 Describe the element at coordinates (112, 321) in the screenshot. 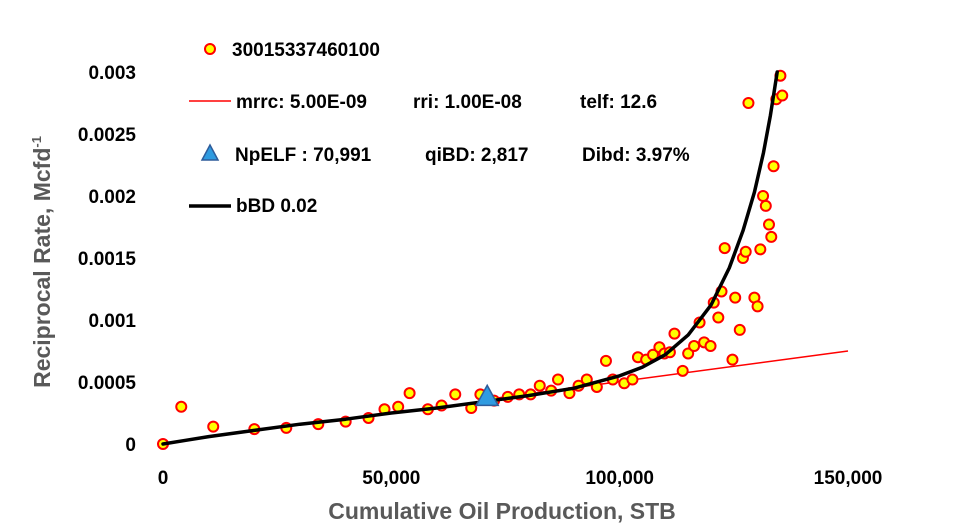

I see `y-tick-label: 0.001` at that location.